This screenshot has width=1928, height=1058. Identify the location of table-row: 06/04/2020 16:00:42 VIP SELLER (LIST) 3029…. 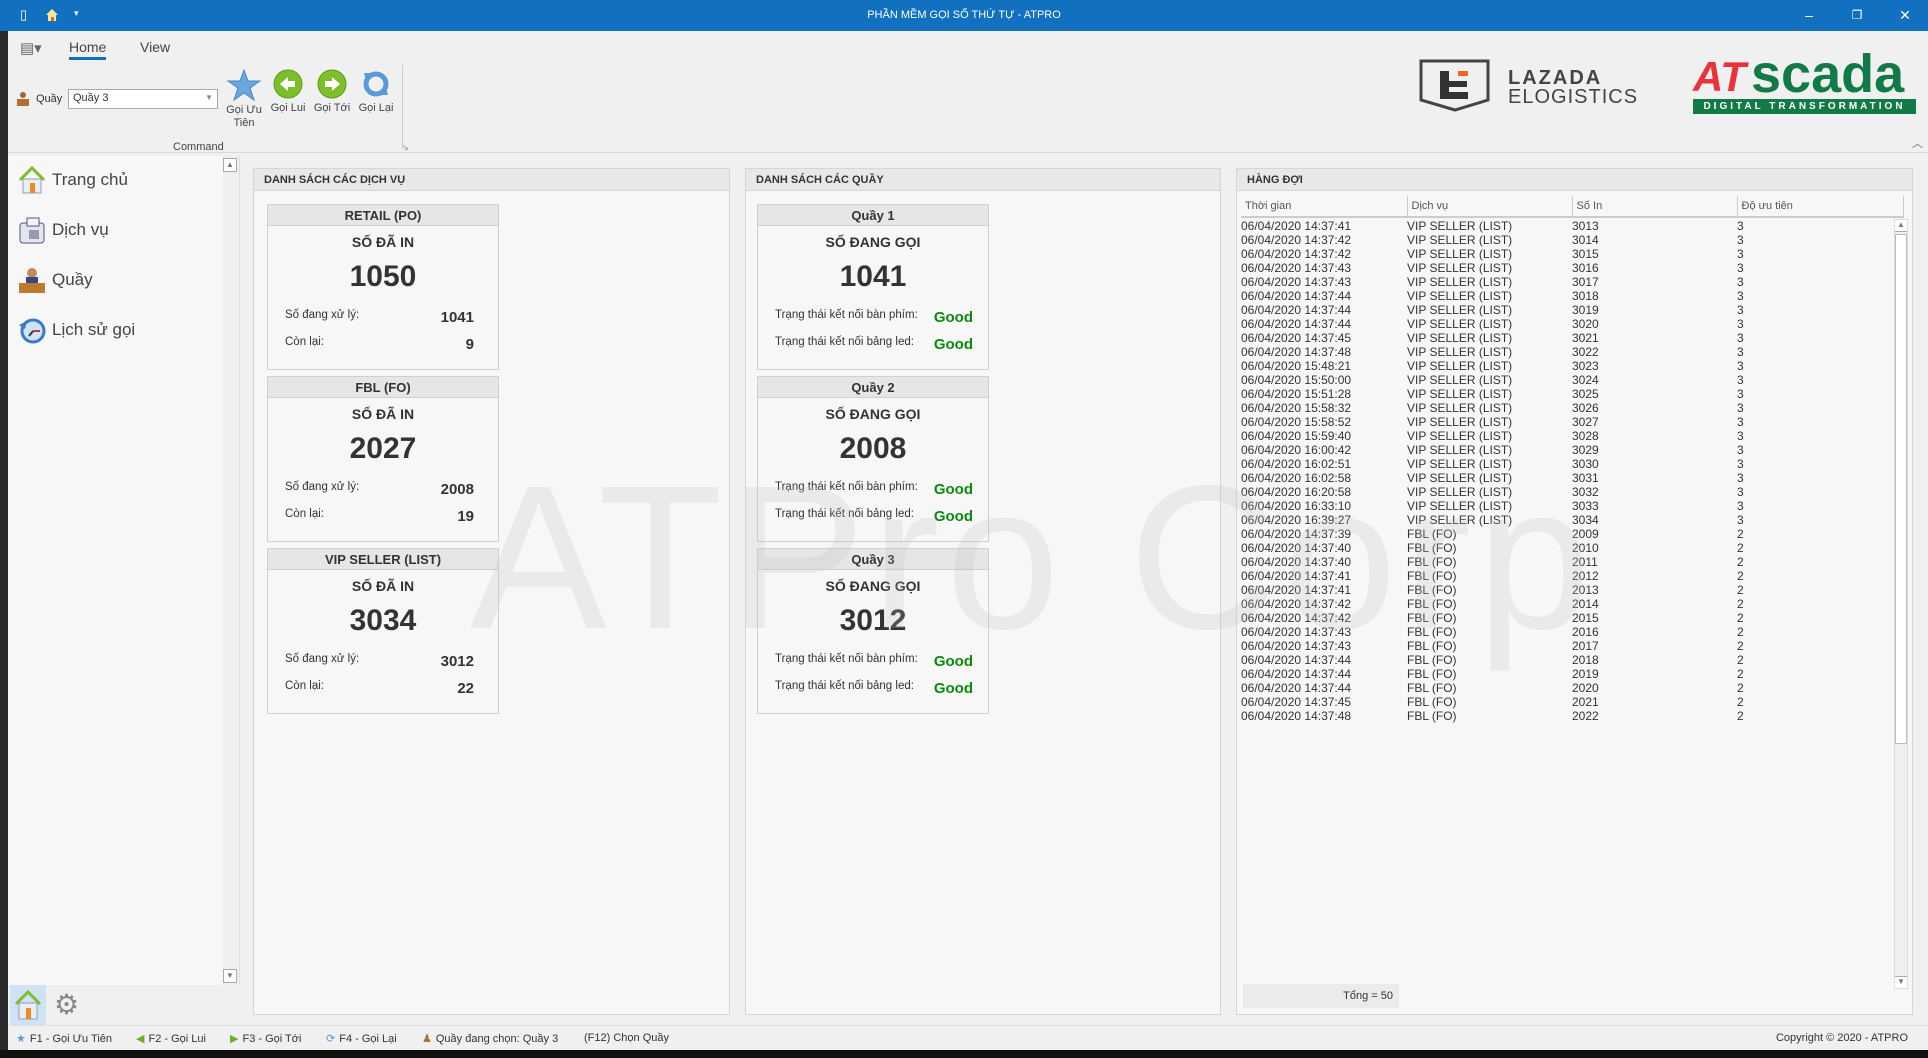
(1572, 450).